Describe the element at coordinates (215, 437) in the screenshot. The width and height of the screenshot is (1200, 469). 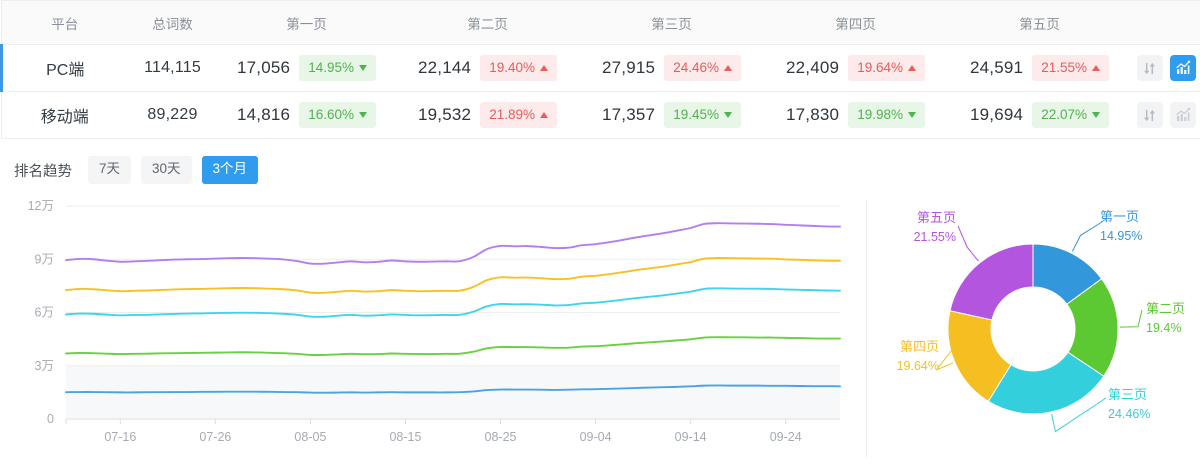
I see `svg-text: 07-26` at that location.